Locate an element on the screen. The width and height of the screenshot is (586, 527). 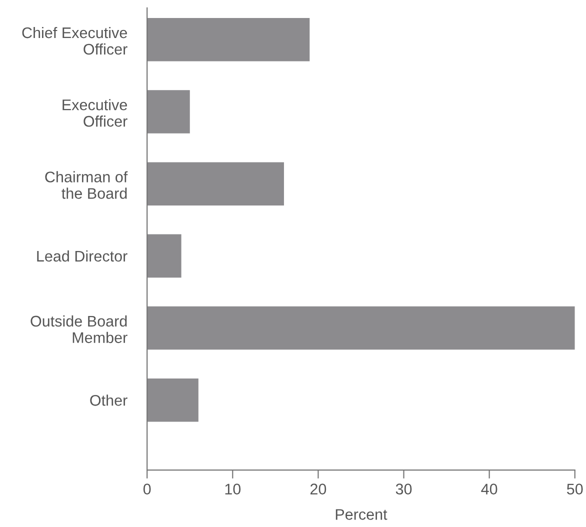
x-tick-label: 0 is located at coordinates (147, 489).